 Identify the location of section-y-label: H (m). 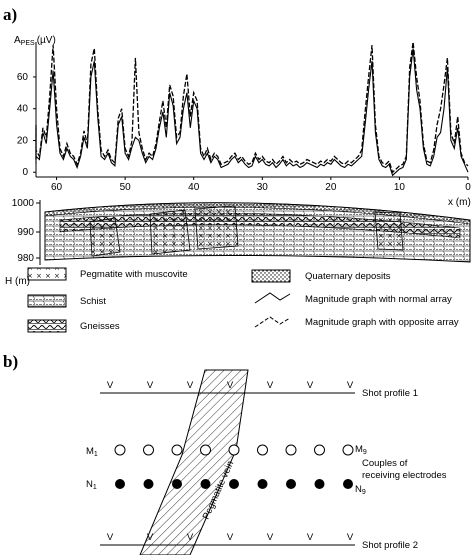
(17, 281).